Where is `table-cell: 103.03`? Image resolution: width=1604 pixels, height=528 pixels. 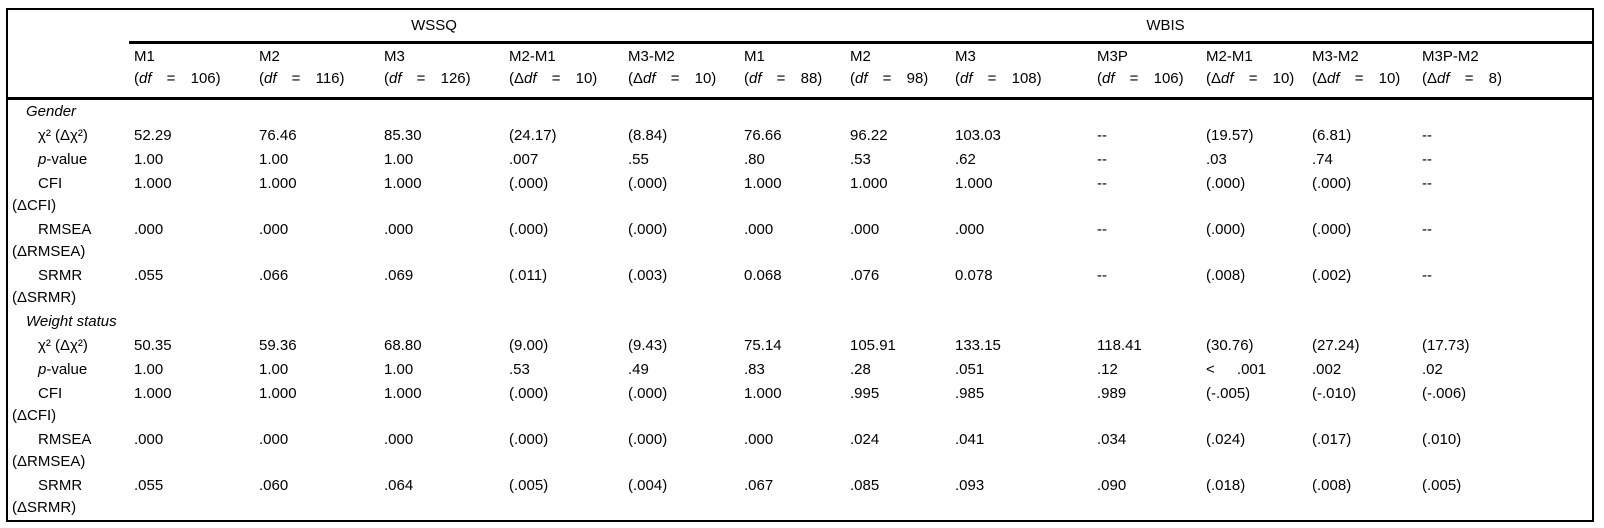
table-cell: 103.03 is located at coordinates (978, 135).